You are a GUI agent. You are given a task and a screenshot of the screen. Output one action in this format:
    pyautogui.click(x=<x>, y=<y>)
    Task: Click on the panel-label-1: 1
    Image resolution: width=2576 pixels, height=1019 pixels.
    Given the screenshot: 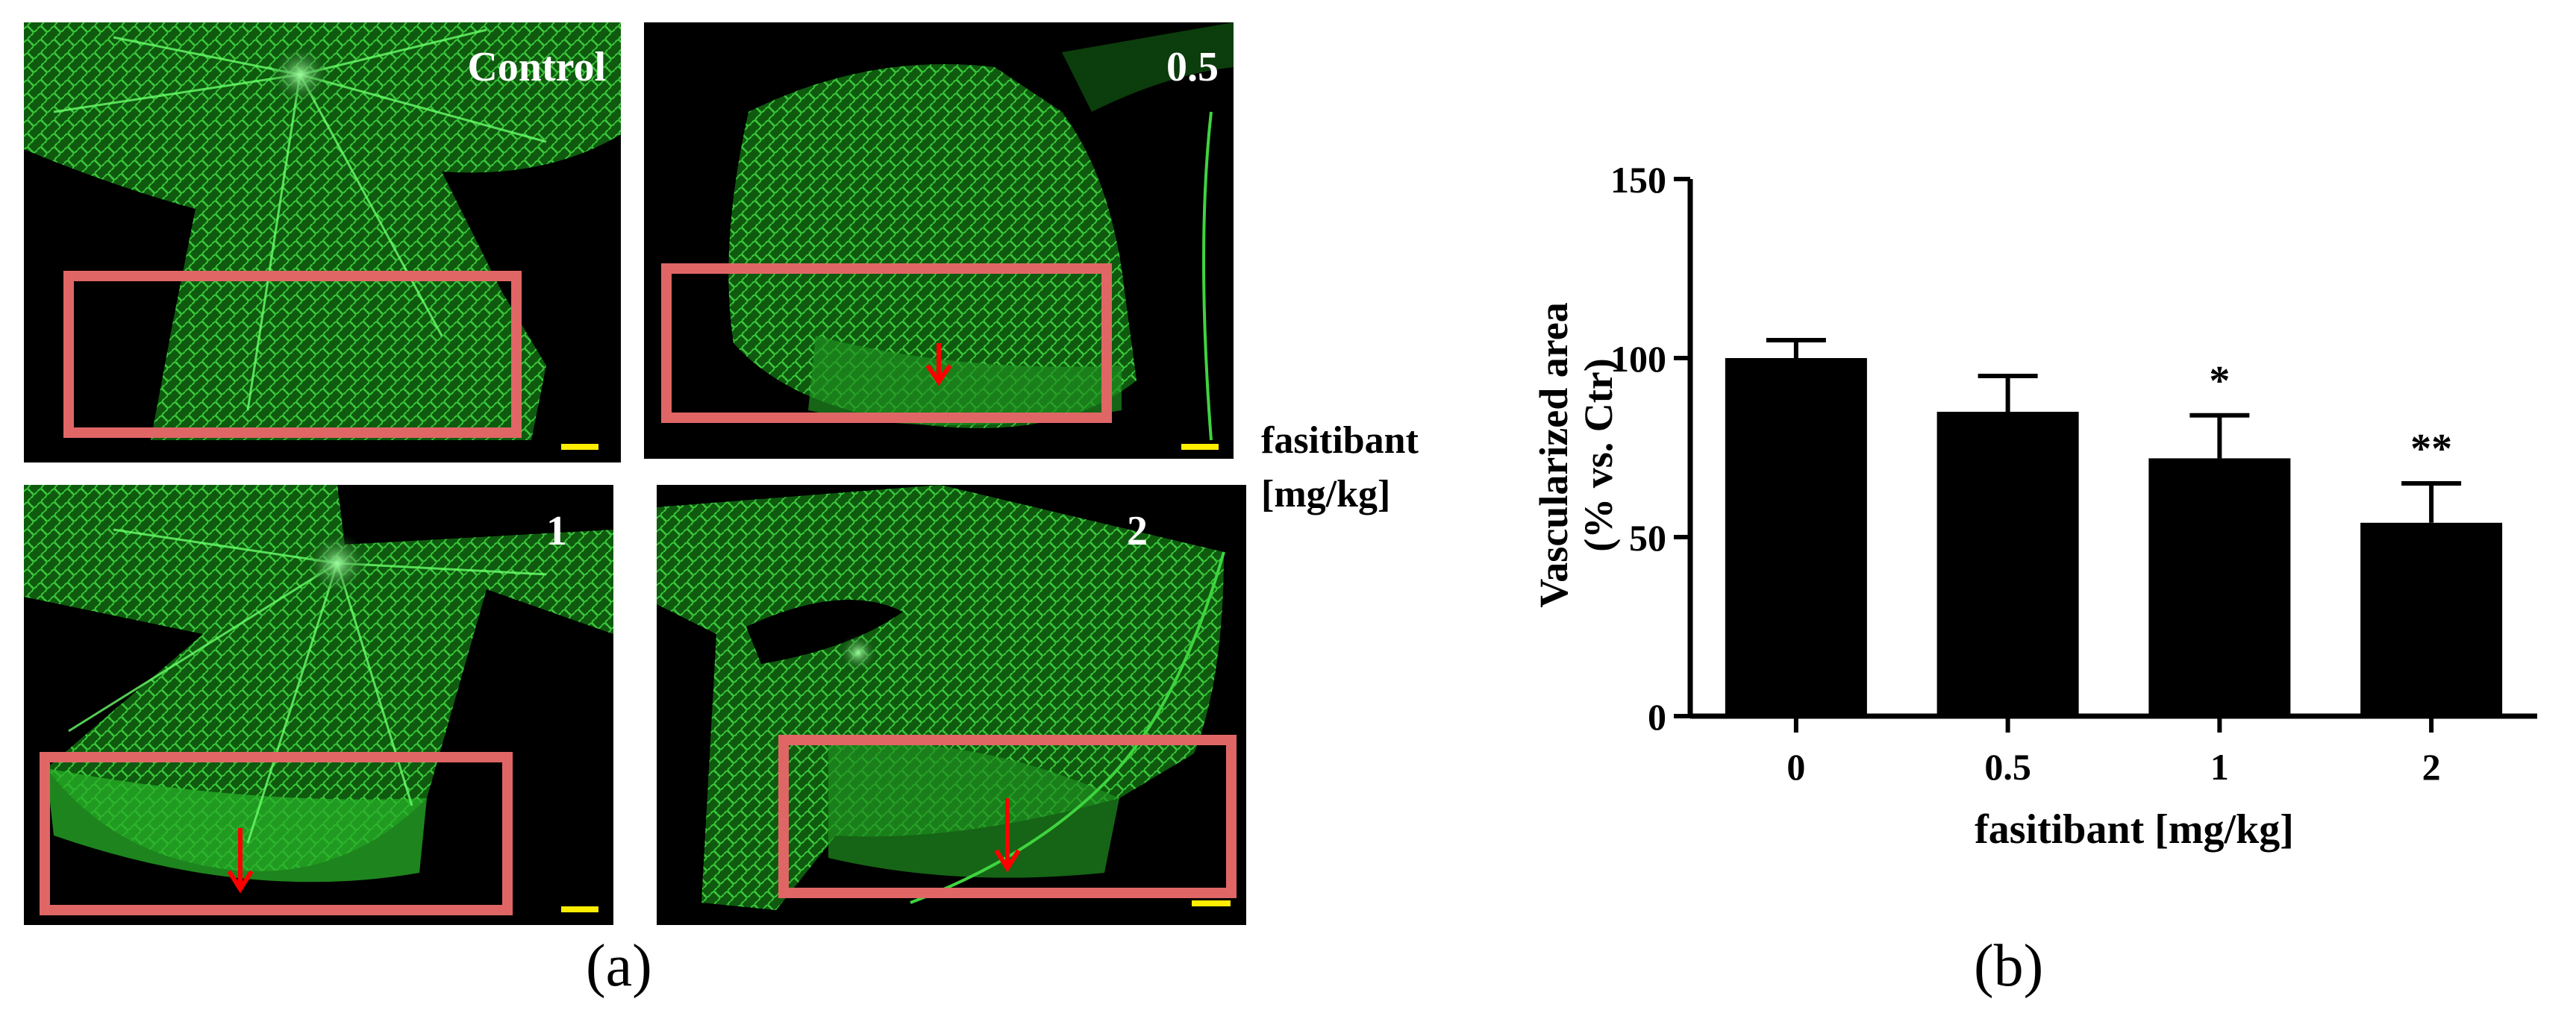 What is the action you would take?
    pyautogui.click(x=556, y=531)
    